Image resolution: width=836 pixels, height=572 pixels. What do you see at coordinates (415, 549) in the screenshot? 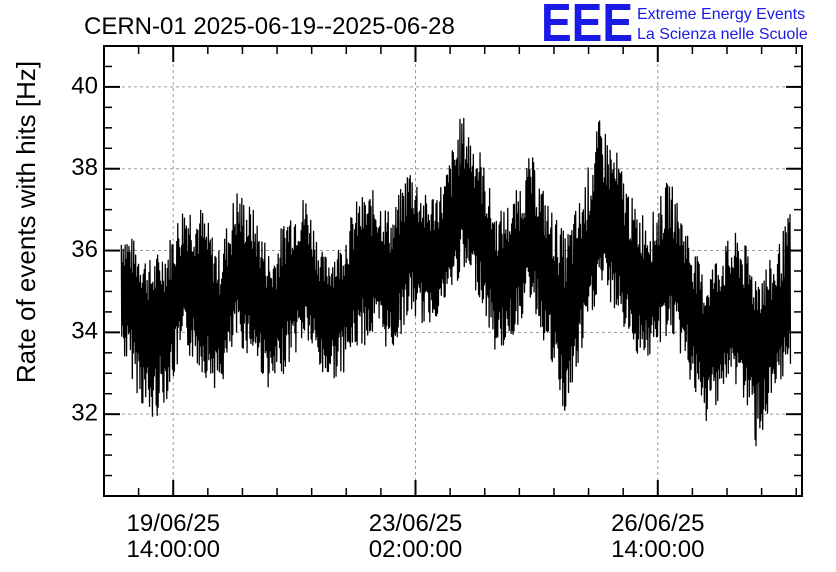
I see `x-tick-time-label: 02:00:00` at bounding box center [415, 549].